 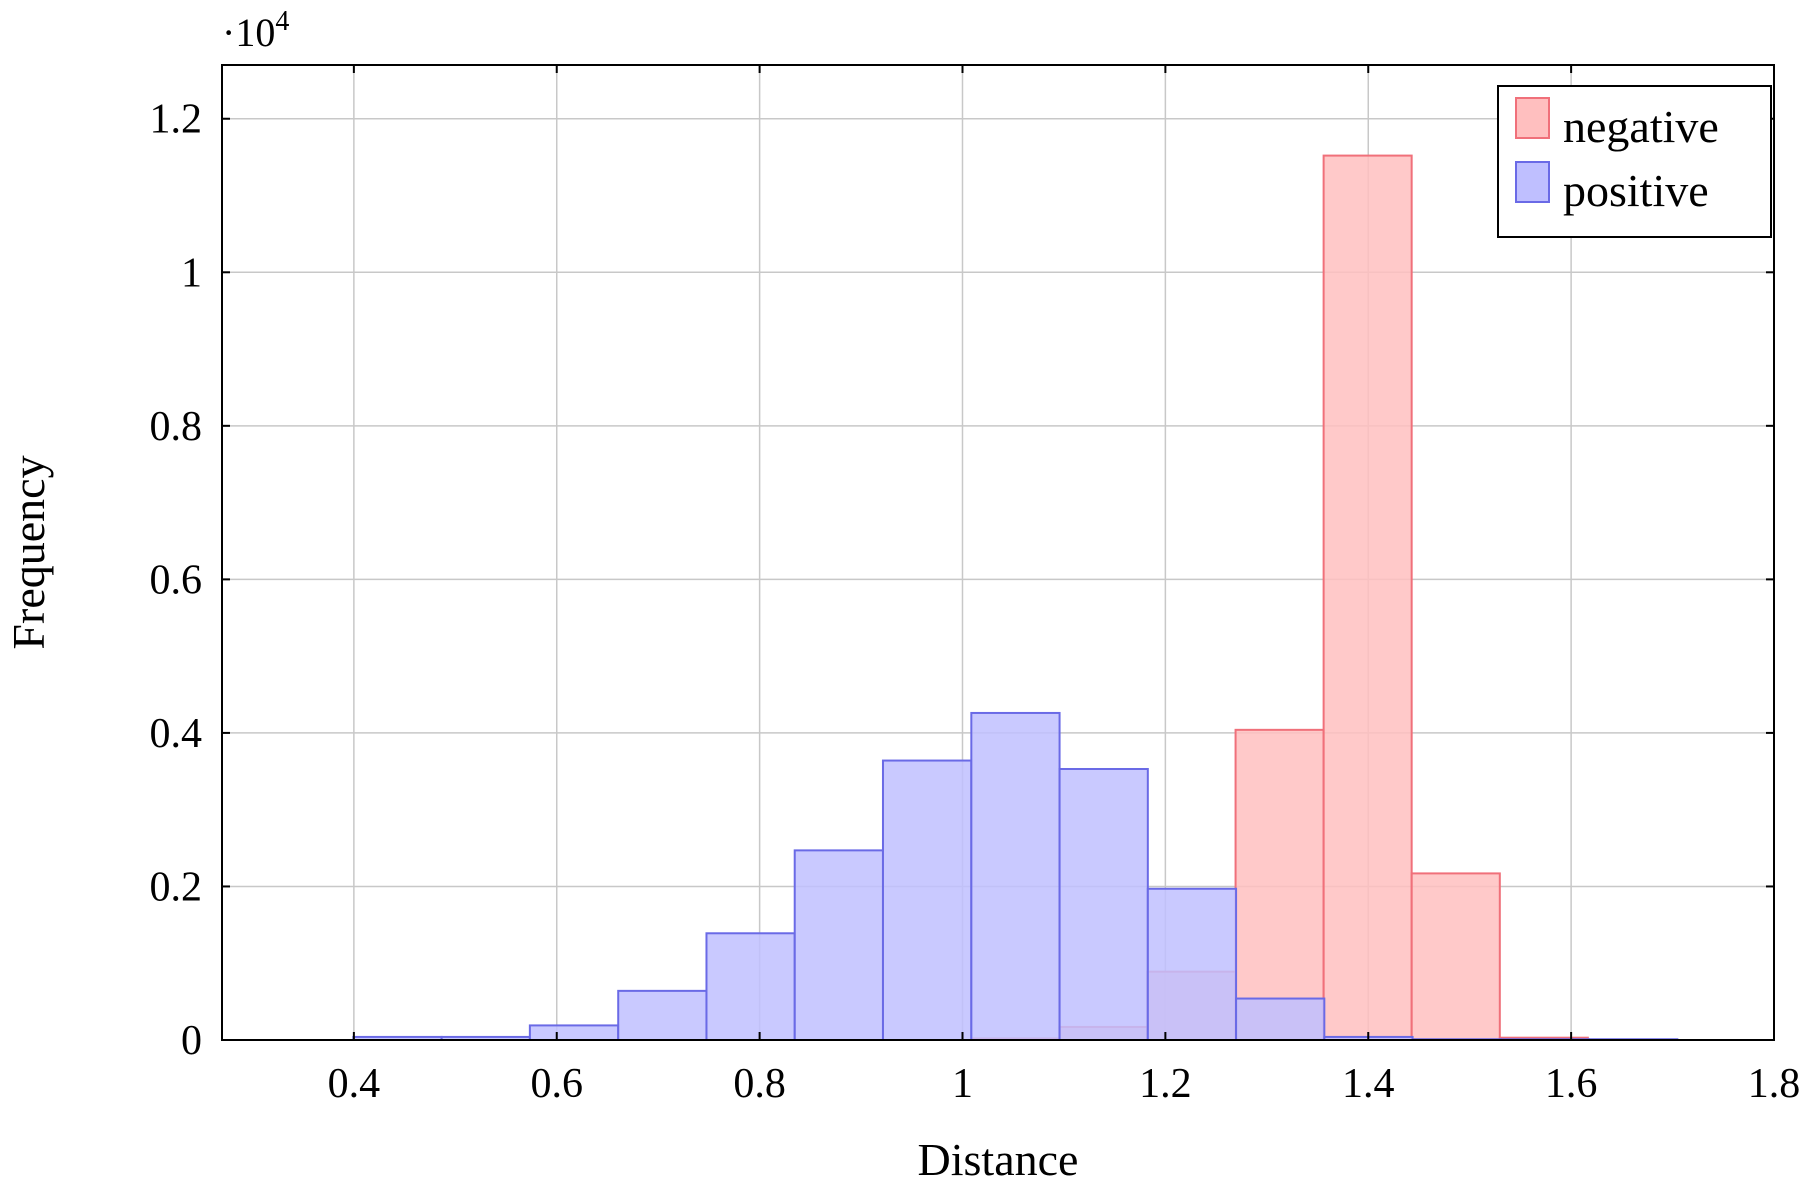 I want to click on multiplier-exponent: 4, so click(x=282, y=21).